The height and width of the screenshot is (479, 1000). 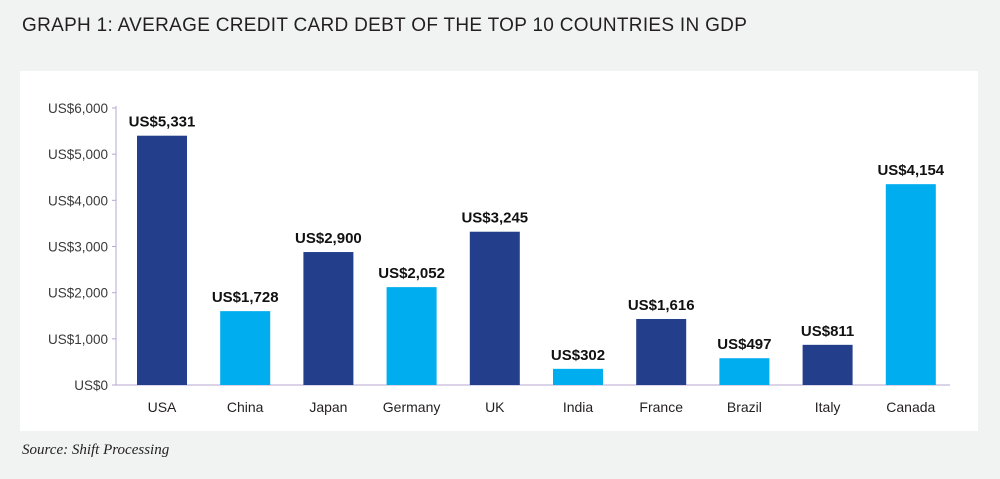 What do you see at coordinates (78, 200) in the screenshot?
I see `y-tick-label: US$4,000` at bounding box center [78, 200].